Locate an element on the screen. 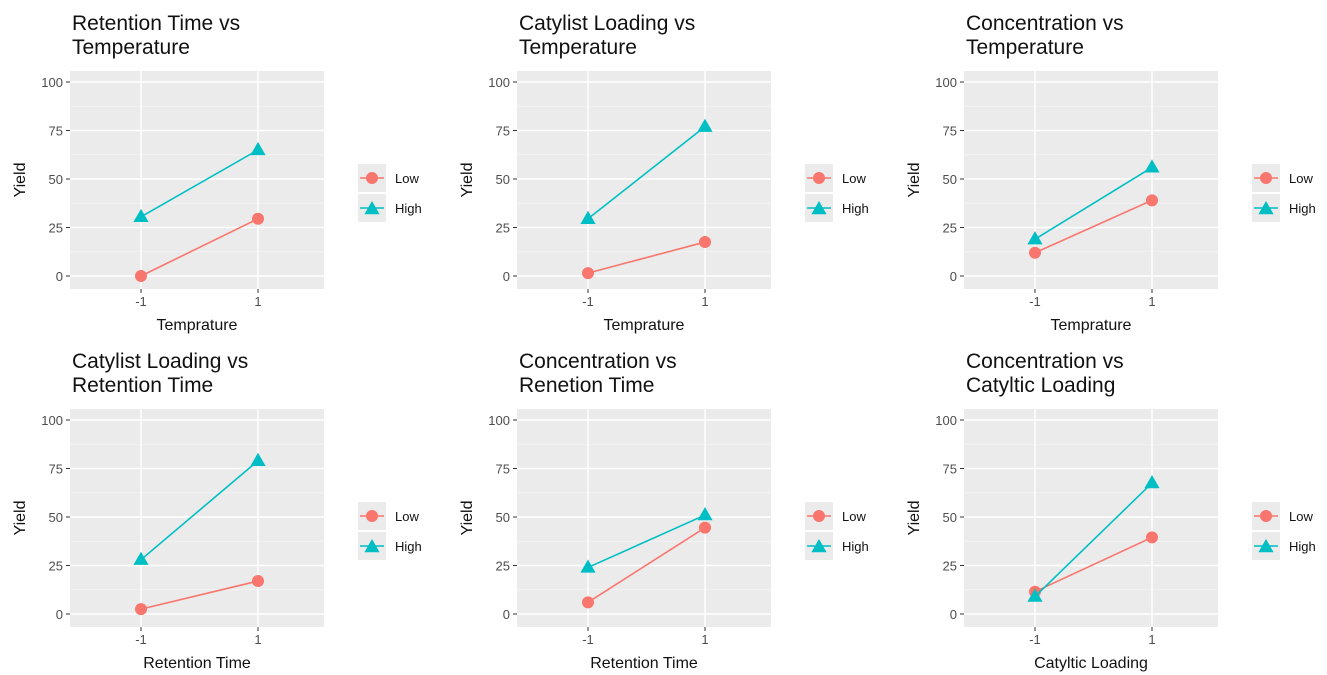 This screenshot has width=1327, height=675. chart-title: Concentration vs Catyltic Loading is located at coordinates (1045, 373).